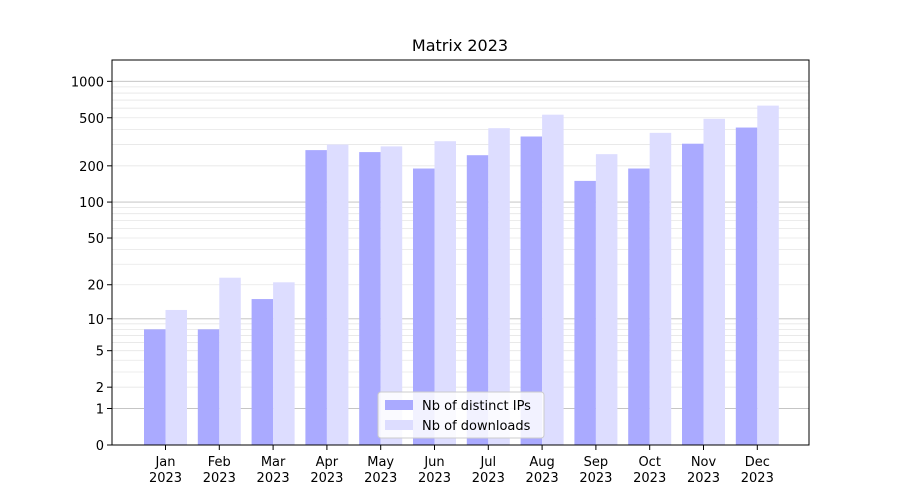 Image resolution: width=900 pixels, height=500 pixels. I want to click on x-tick-label-month: Nov, so click(704, 462).